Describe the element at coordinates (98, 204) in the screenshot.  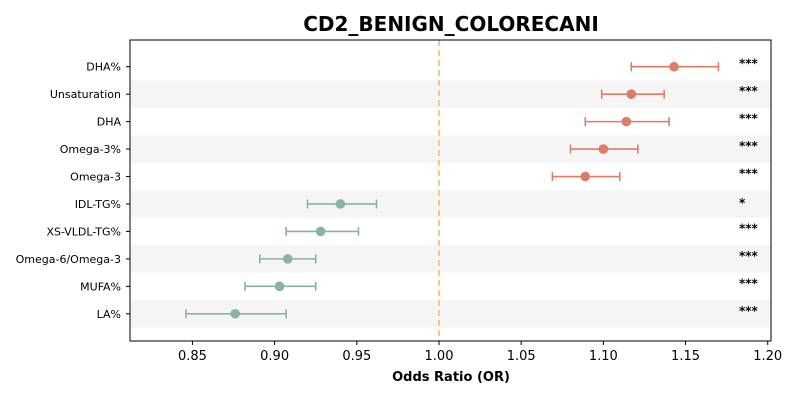
I see `y-tick-label: IDL-TG%` at that location.